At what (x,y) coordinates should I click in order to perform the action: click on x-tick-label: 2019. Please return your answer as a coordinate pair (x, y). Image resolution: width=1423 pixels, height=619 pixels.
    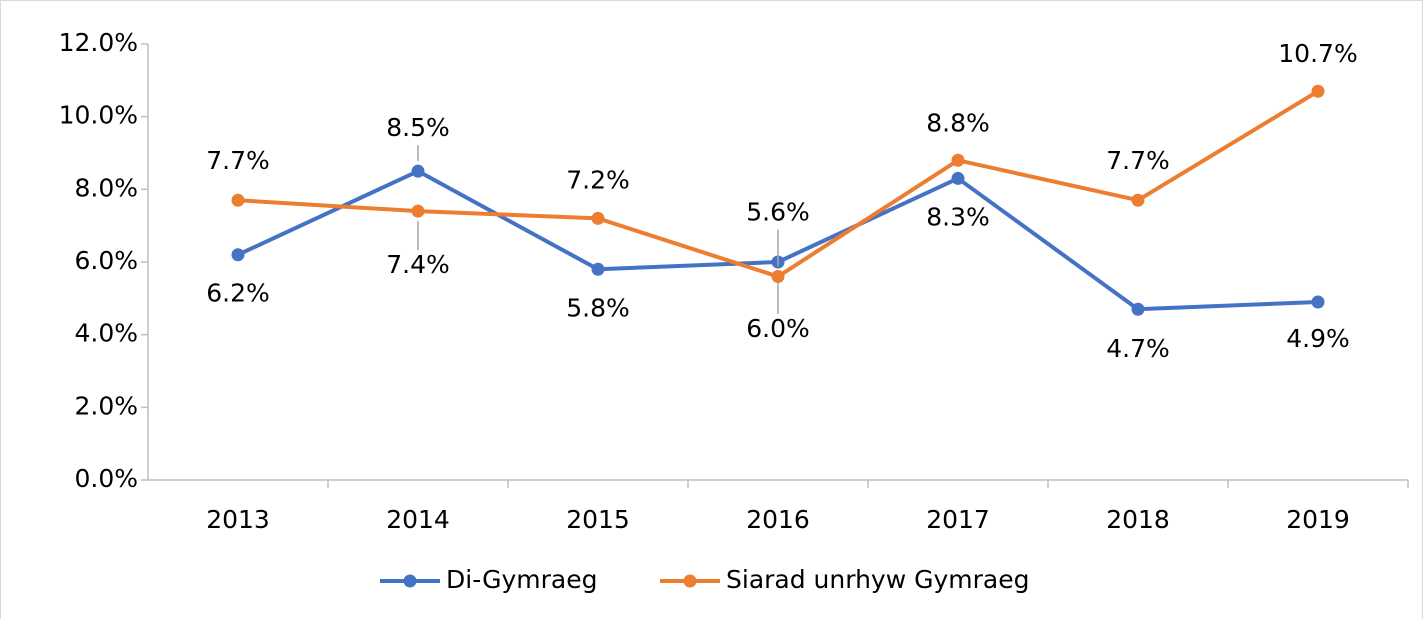
    Looking at the image, I should click on (1318, 519).